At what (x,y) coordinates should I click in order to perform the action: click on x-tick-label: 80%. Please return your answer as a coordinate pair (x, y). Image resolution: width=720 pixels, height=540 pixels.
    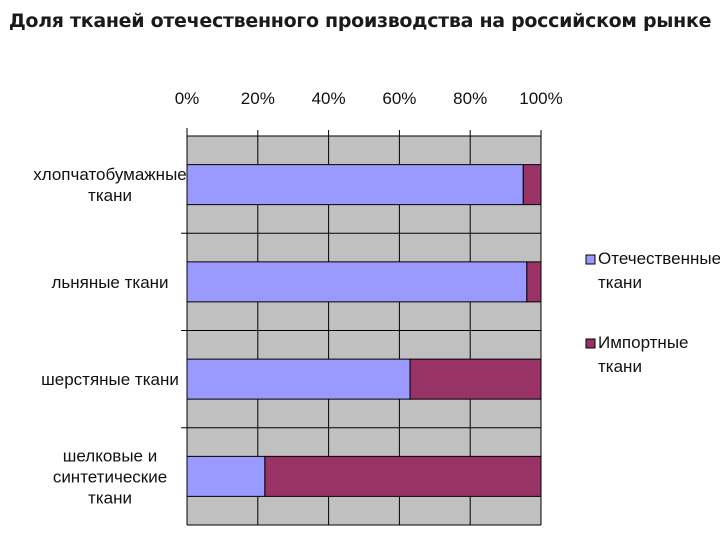
    Looking at the image, I should click on (470, 98).